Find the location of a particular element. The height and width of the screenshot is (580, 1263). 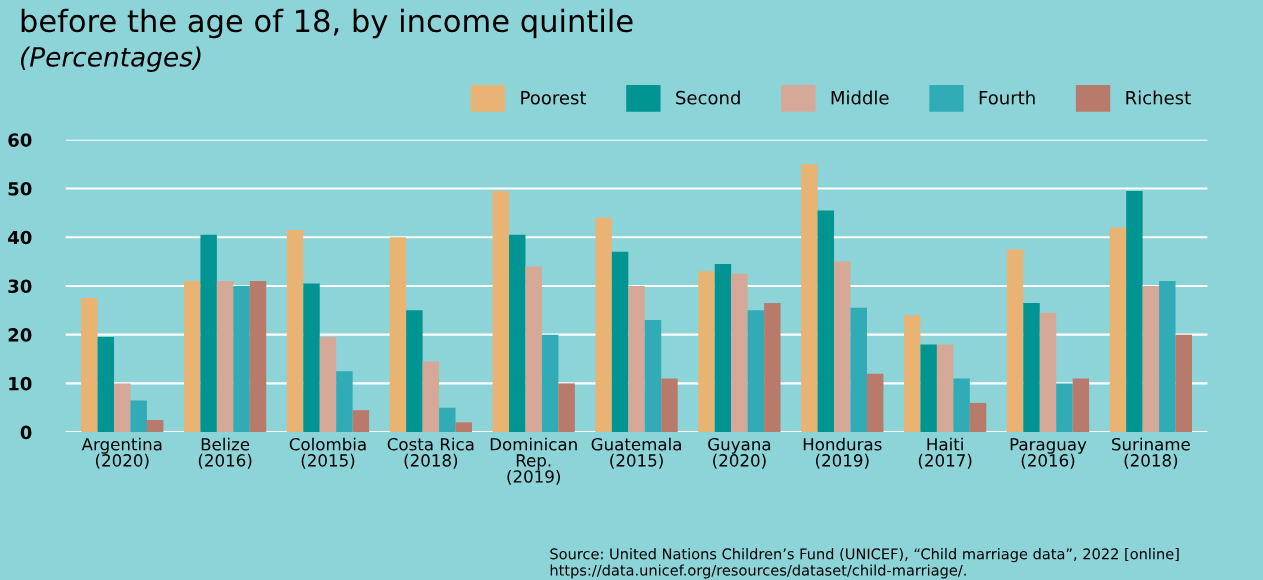

x-tick-label: Costa Rica (2018) is located at coordinates (430, 453).